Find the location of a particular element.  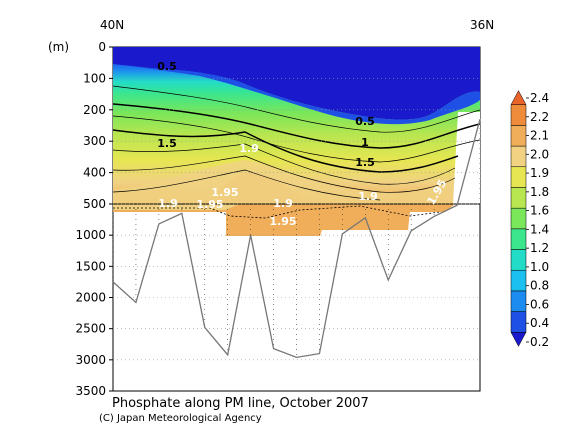

band-light-orange is located at coordinates (287, 182).